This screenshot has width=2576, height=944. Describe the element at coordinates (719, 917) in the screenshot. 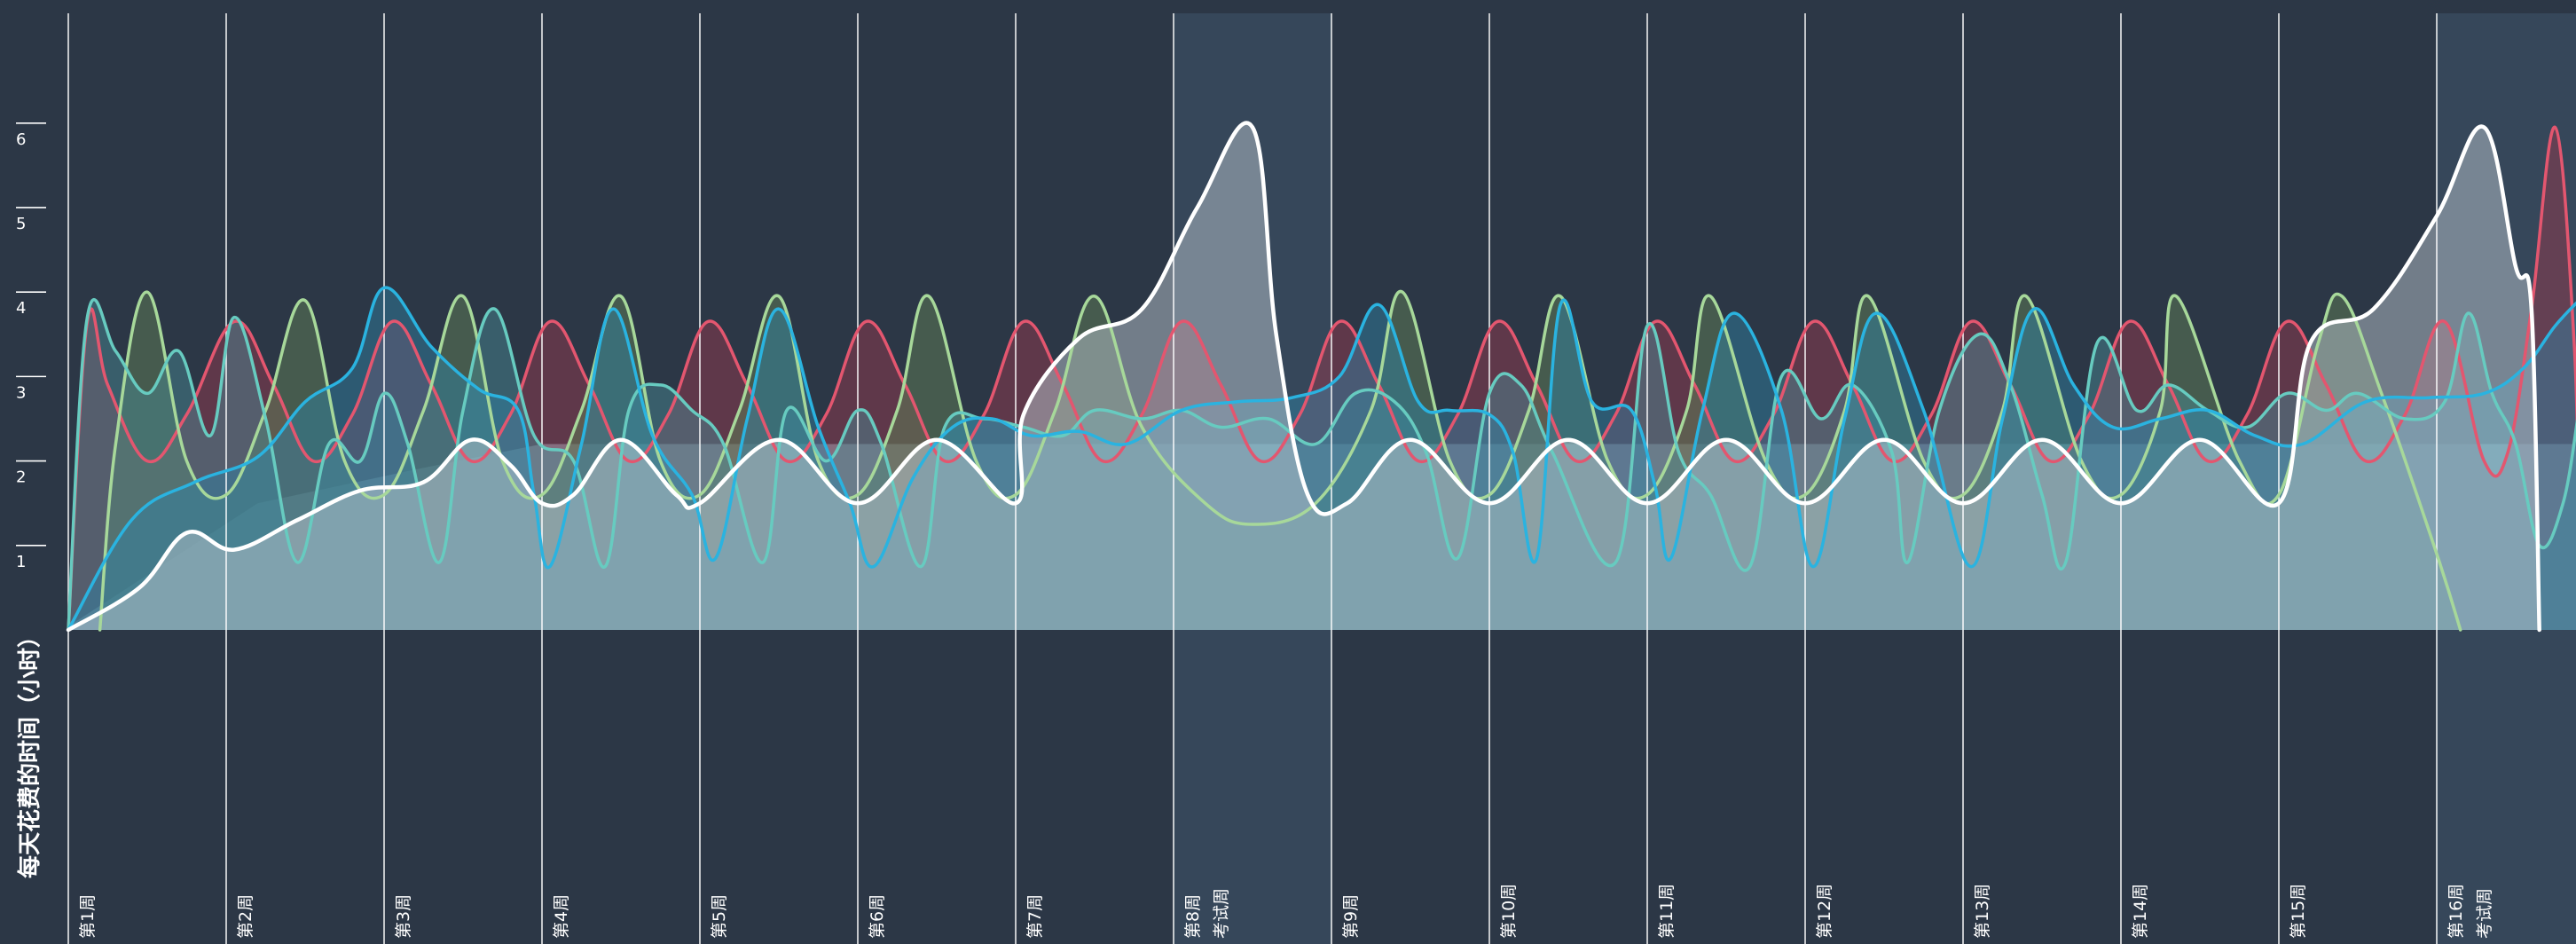

I see `week-label: 第5周` at that location.